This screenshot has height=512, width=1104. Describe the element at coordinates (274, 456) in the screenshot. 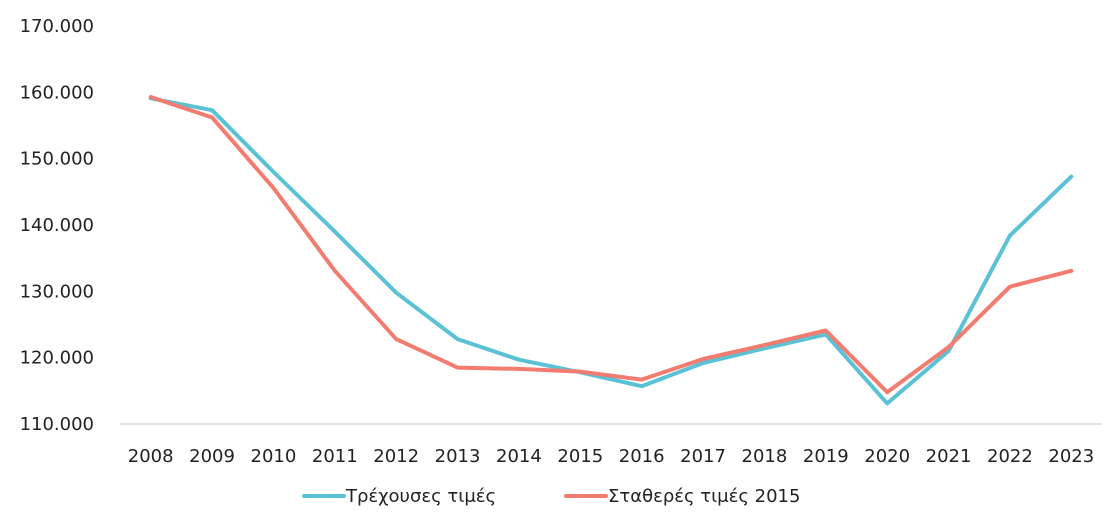

I see `x-tick-label: 2010` at that location.